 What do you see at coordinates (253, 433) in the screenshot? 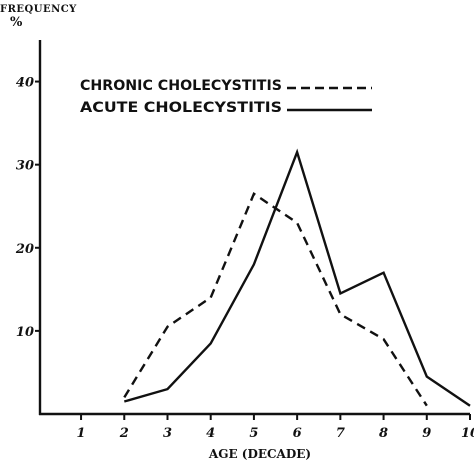
I see `x-tick-label: 5` at bounding box center [253, 433].